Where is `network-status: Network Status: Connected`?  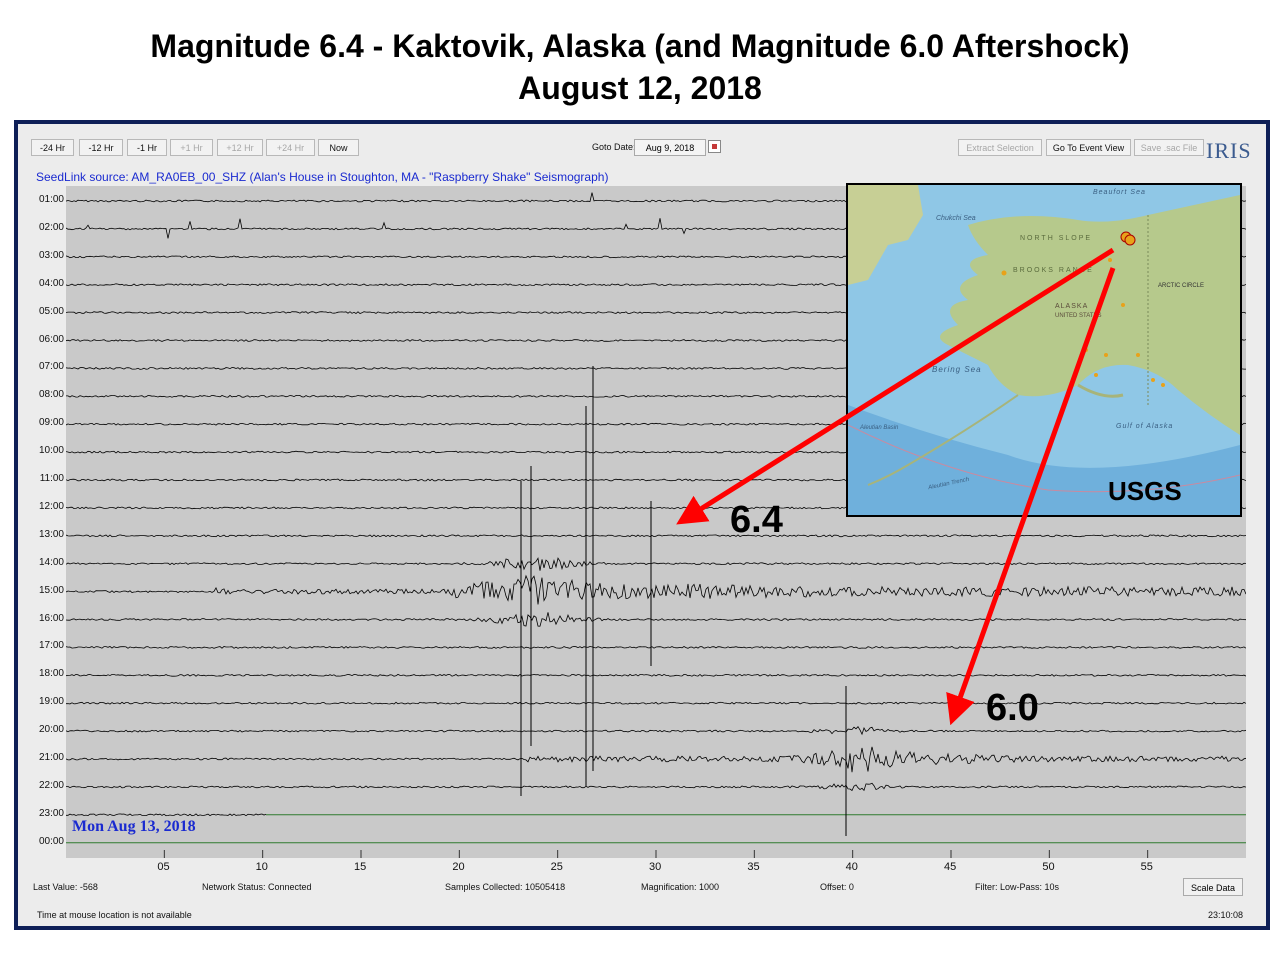
network-status: Network Status: Connected is located at coordinates (257, 887).